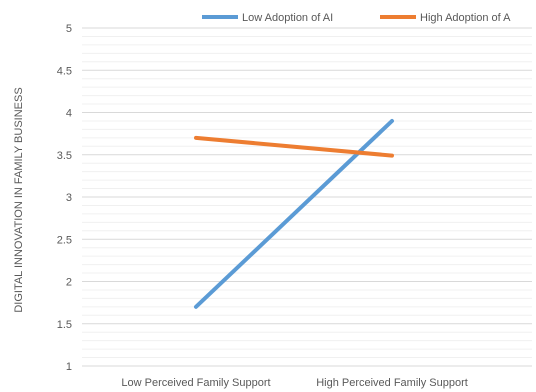 The height and width of the screenshot is (392, 536). Describe the element at coordinates (287, 18) in the screenshot. I see `legend-label: Low Adoption of AI` at that location.